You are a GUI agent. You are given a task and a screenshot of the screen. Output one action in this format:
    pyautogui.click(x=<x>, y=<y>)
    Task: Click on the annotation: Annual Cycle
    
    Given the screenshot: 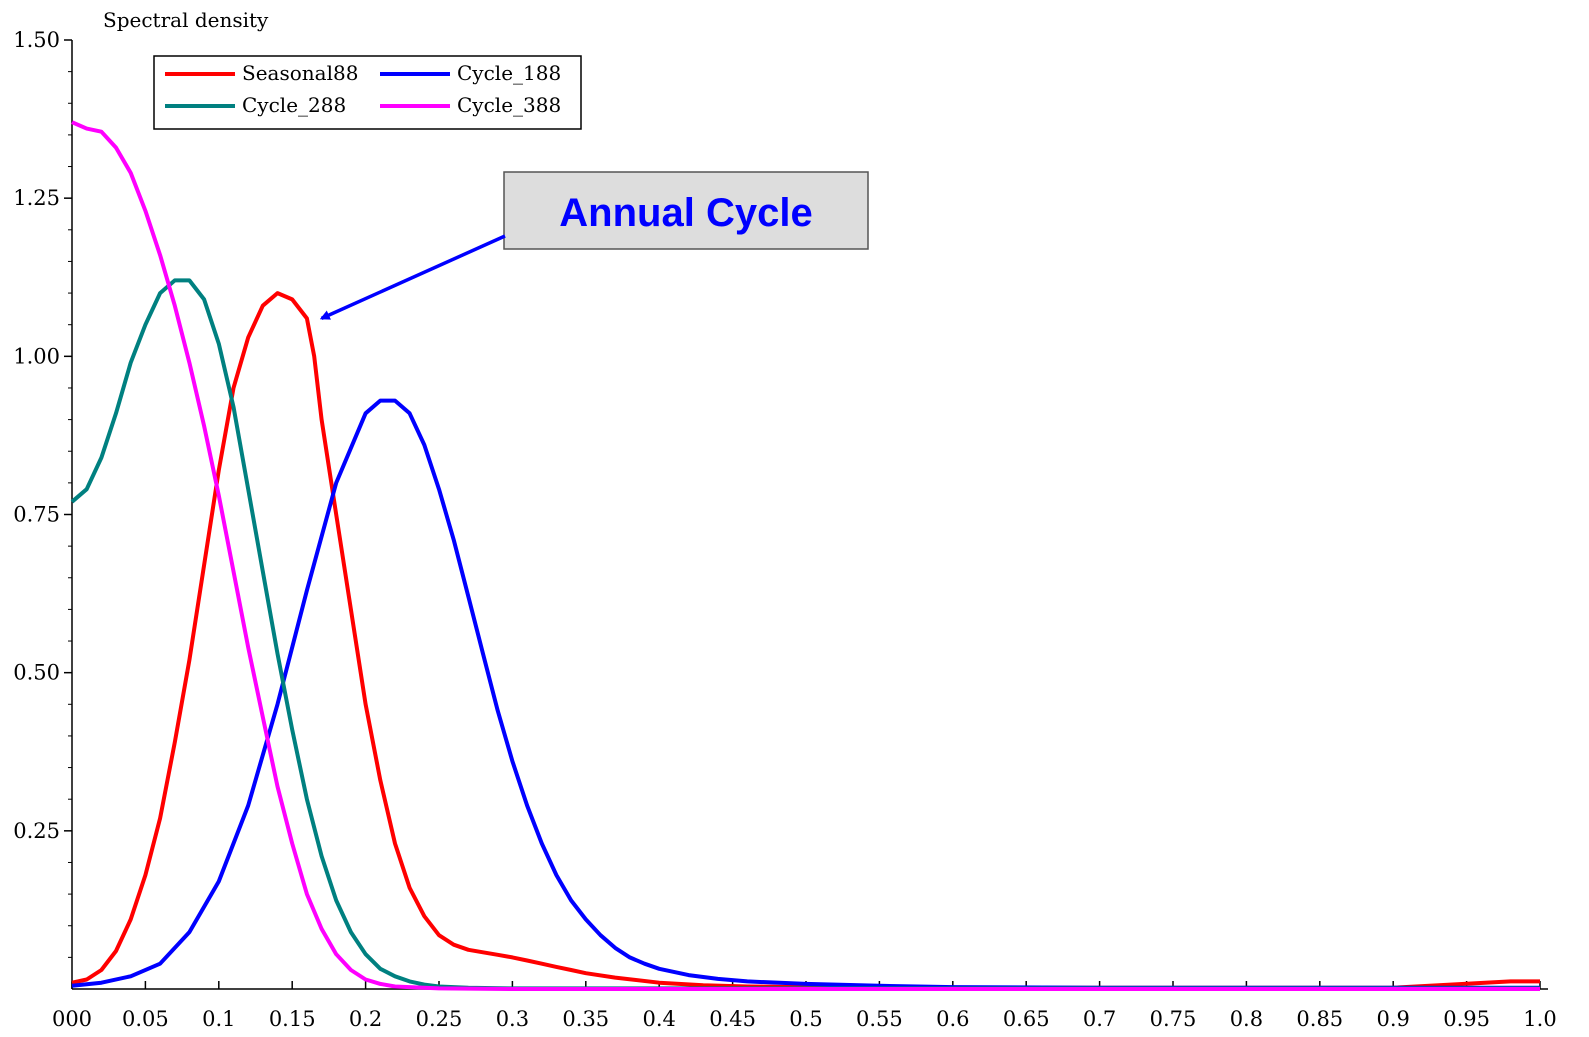 What is the action you would take?
    pyautogui.click(x=594, y=245)
    